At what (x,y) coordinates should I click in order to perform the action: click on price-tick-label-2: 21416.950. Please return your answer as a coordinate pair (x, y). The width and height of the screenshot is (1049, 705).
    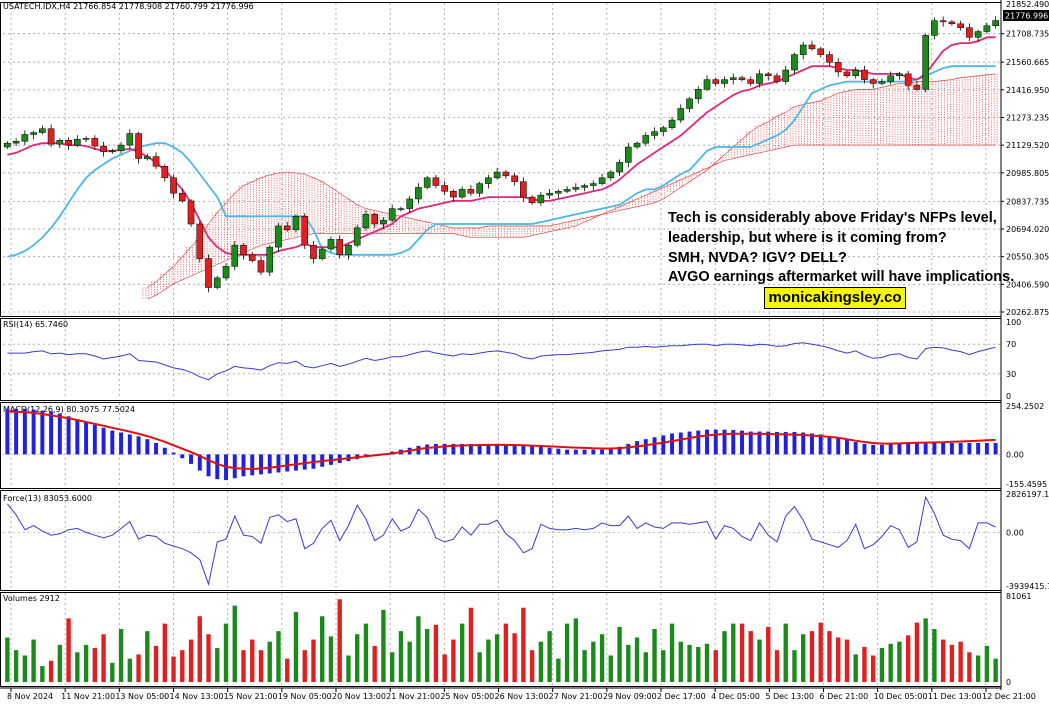
    Looking at the image, I should click on (1027, 90).